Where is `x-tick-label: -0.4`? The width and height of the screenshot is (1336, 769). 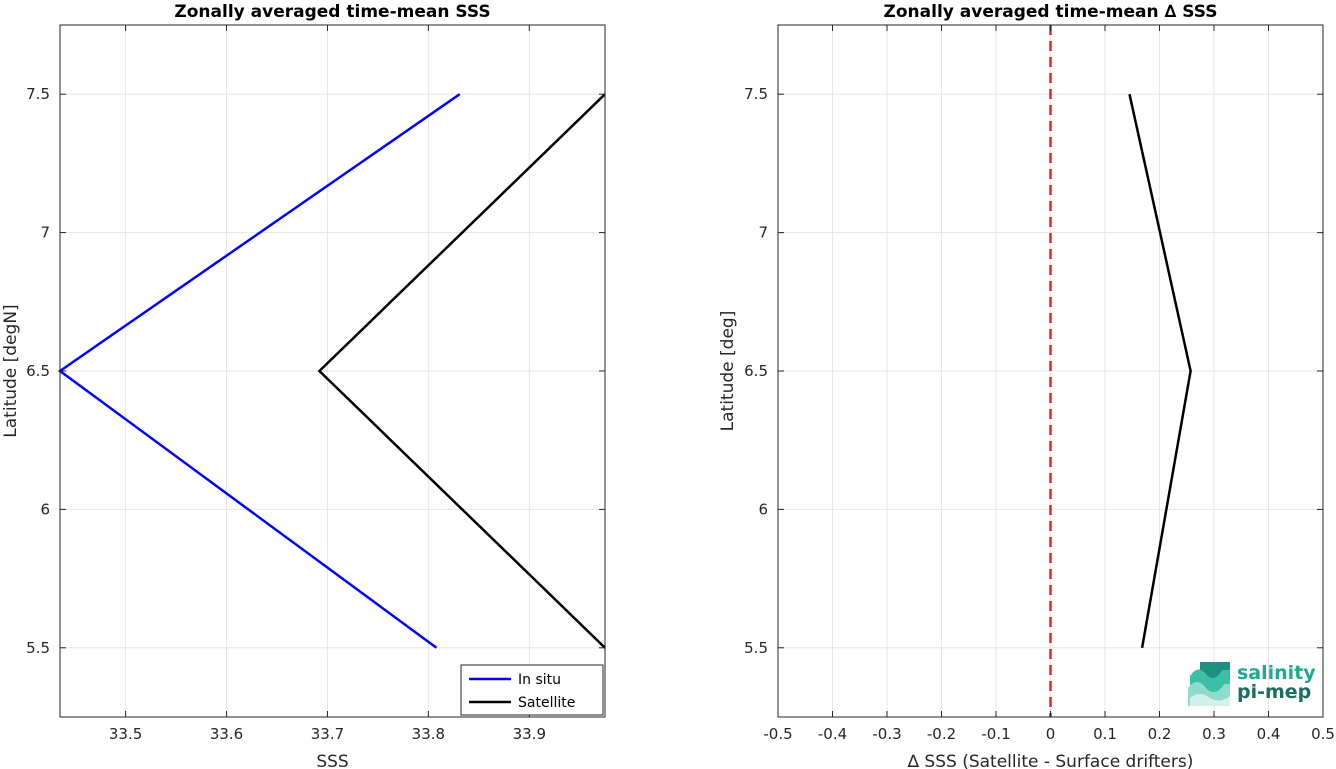 x-tick-label: -0.4 is located at coordinates (832, 734).